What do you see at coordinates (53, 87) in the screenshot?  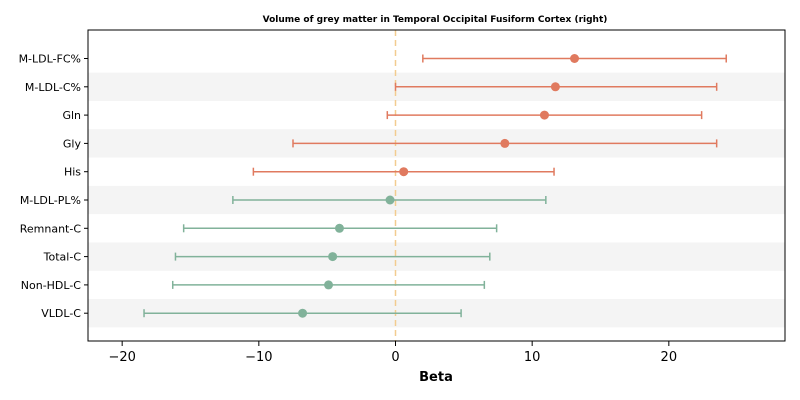 I see `y-tick-label: M-LDL-C%` at bounding box center [53, 87].